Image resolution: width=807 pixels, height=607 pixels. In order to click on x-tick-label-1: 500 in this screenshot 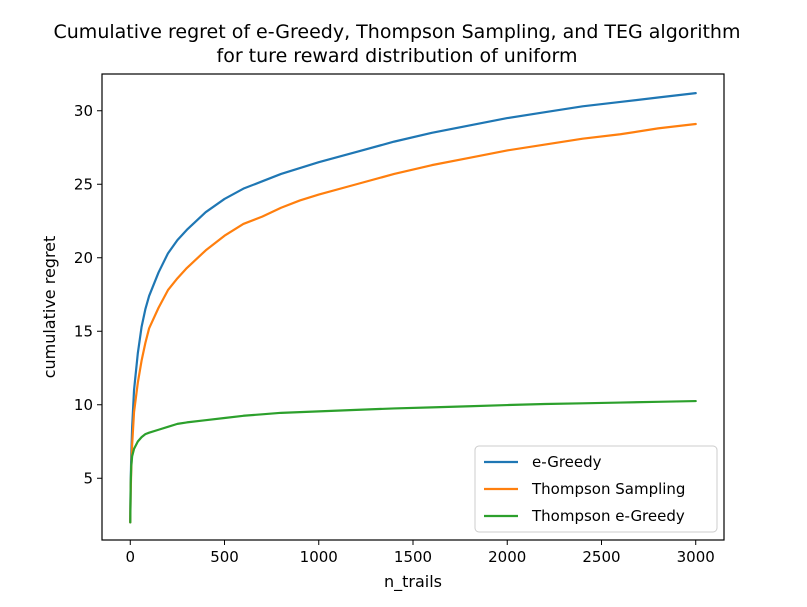, I will do `click(224, 557)`.